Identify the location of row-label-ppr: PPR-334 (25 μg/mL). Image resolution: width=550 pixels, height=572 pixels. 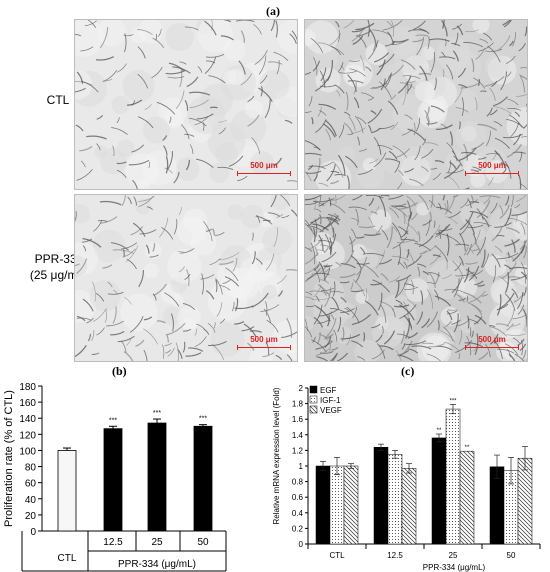
(59, 267).